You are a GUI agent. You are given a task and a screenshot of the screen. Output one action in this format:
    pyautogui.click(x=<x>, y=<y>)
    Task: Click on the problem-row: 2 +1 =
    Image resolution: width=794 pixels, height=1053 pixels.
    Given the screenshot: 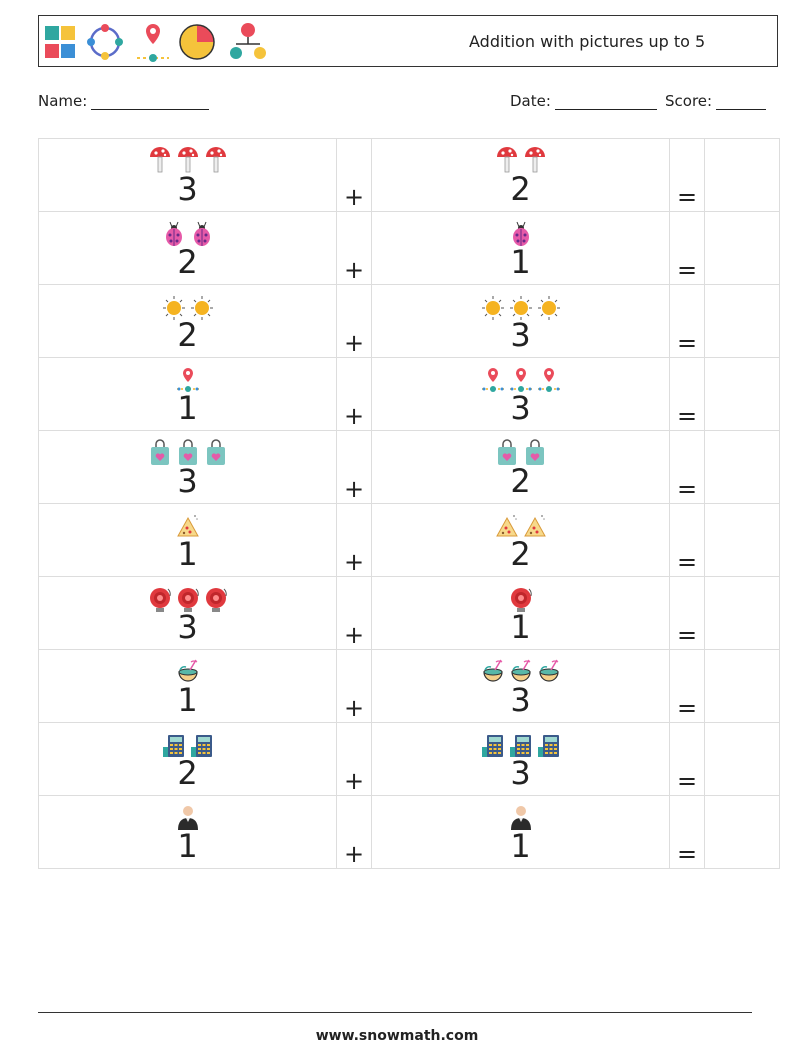 What is the action you would take?
    pyautogui.click(x=409, y=248)
    